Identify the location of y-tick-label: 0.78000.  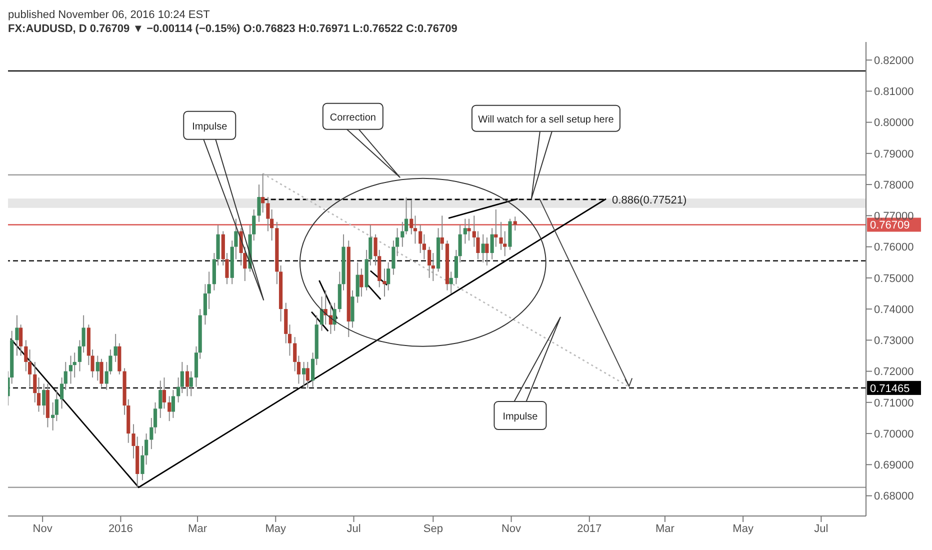
(894, 185).